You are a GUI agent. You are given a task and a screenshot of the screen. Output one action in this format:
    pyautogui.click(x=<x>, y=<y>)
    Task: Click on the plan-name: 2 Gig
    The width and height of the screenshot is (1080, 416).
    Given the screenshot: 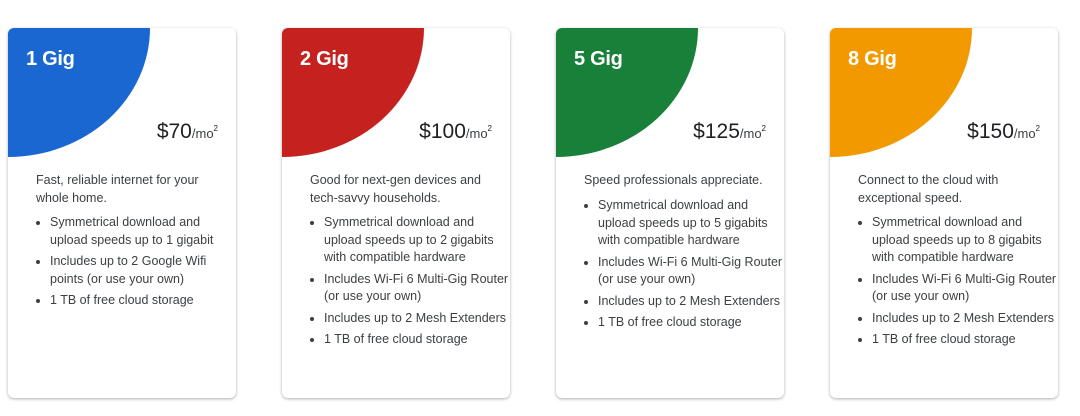 What is the action you would take?
    pyautogui.click(x=324, y=59)
    